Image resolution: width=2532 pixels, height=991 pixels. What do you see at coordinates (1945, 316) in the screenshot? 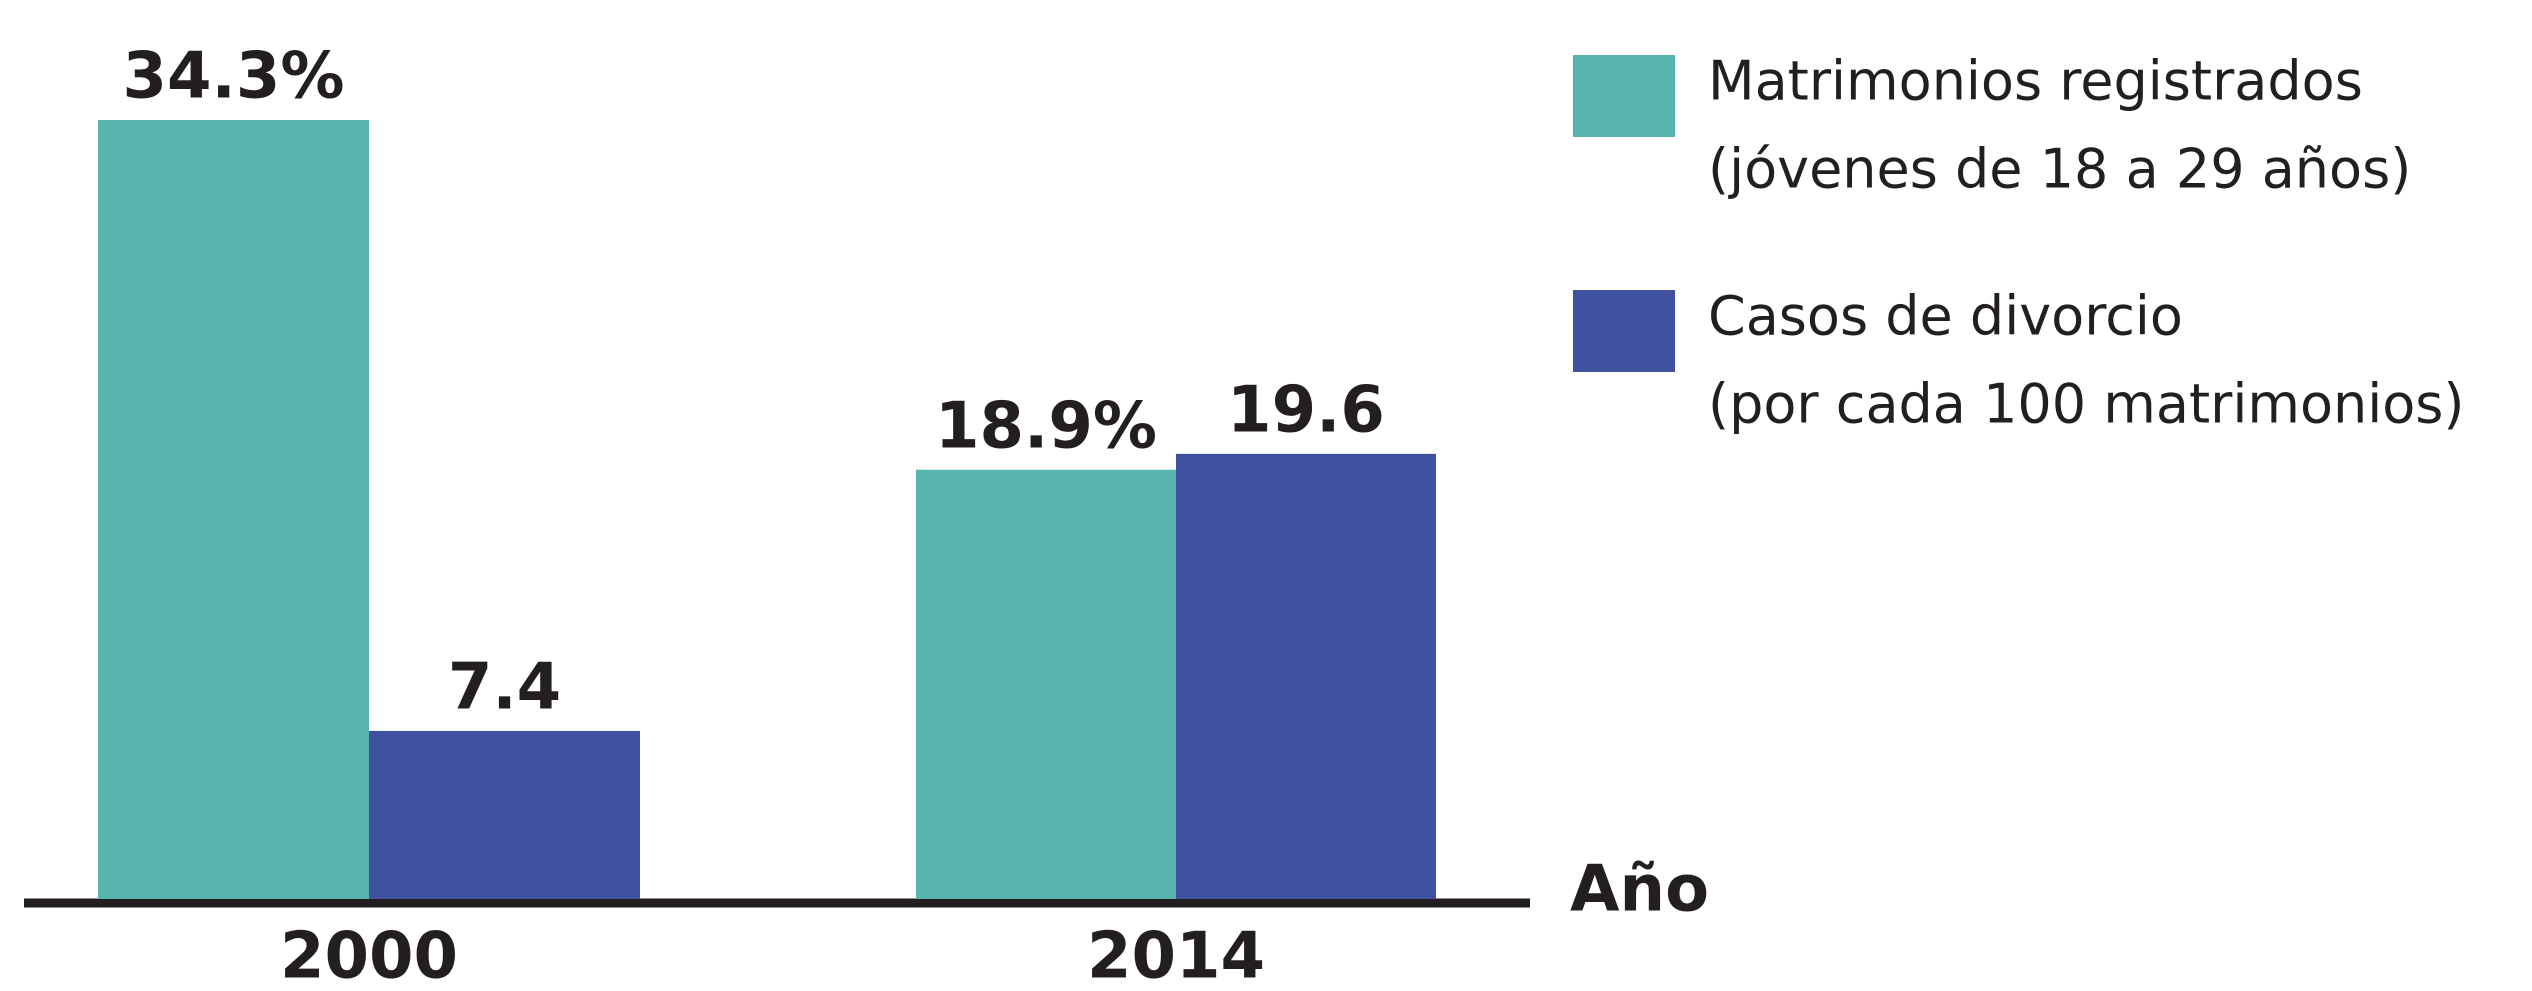
I see `legend-label: Casos de divorcio` at bounding box center [1945, 316].